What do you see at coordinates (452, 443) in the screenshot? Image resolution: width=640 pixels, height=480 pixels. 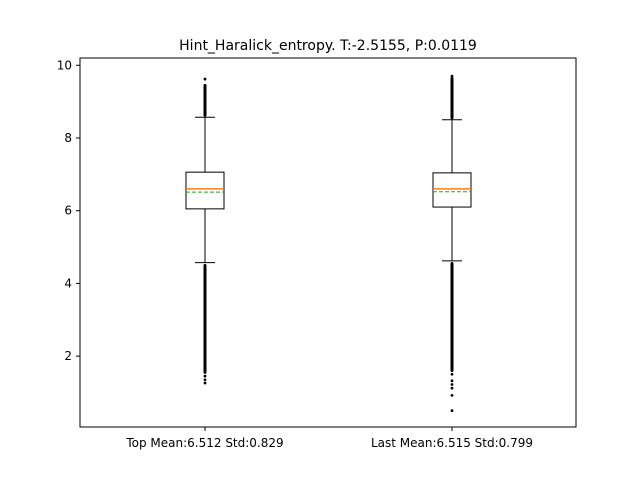 I see `x-category-label: Last Mean:6.515 Std:0.799` at bounding box center [452, 443].